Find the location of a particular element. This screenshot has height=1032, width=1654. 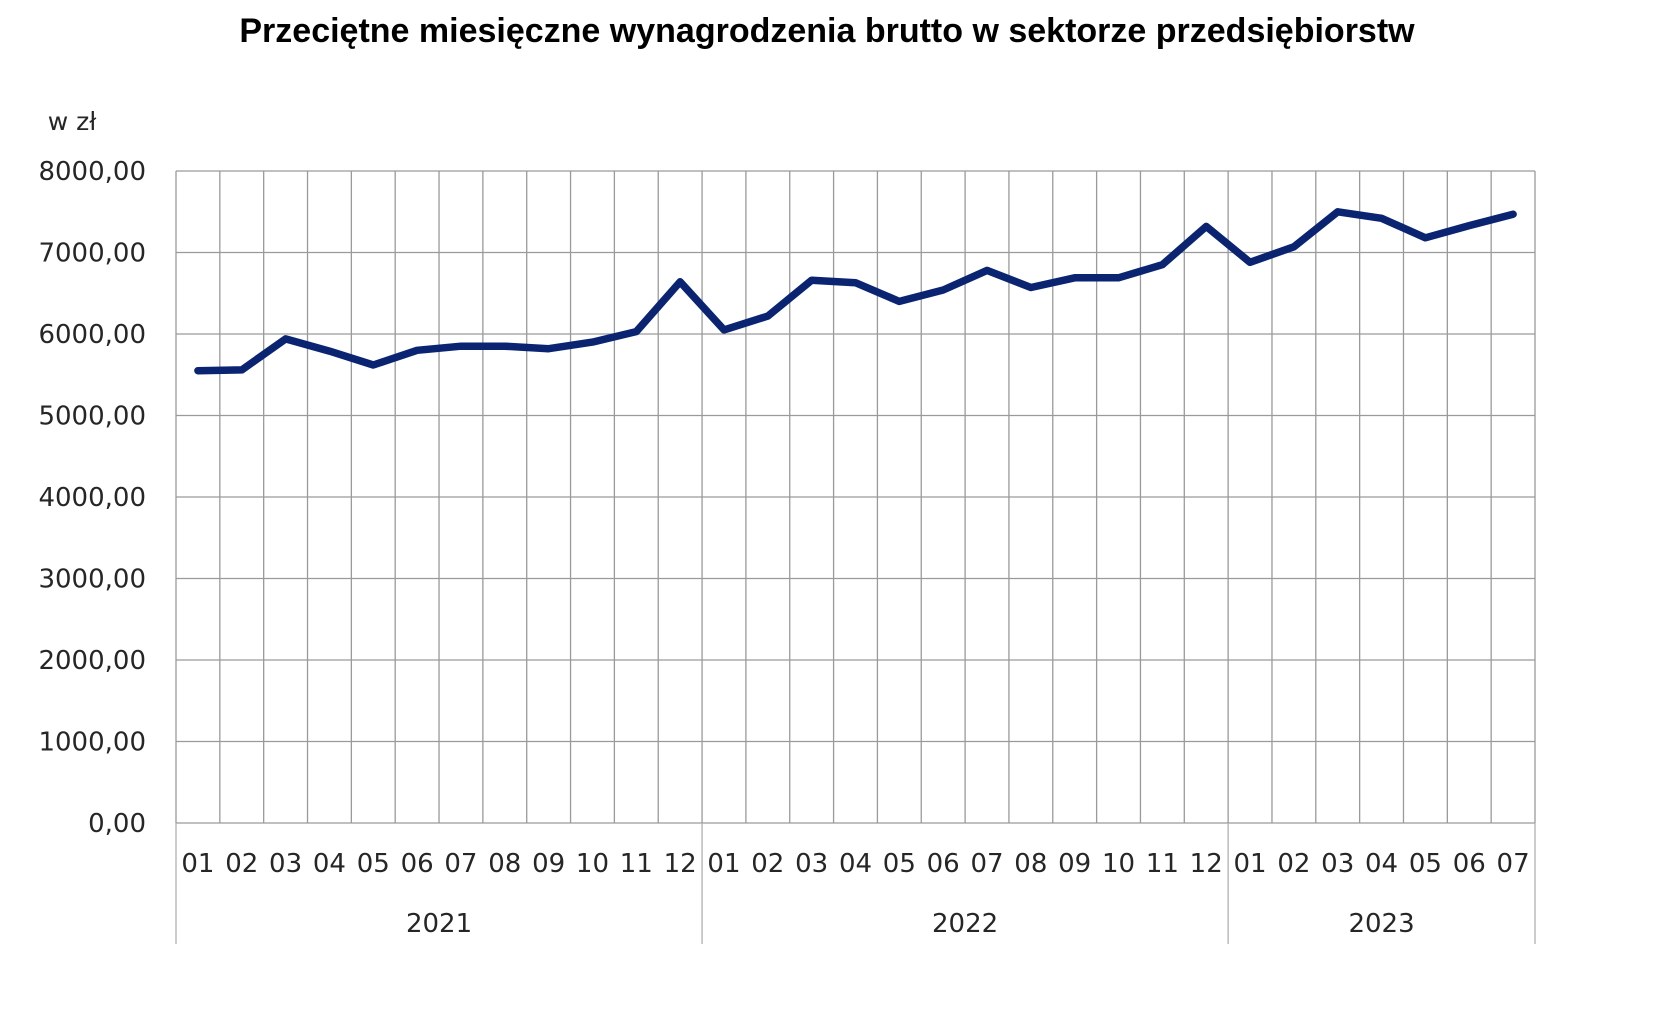

year-label: 2022 is located at coordinates (965, 924).